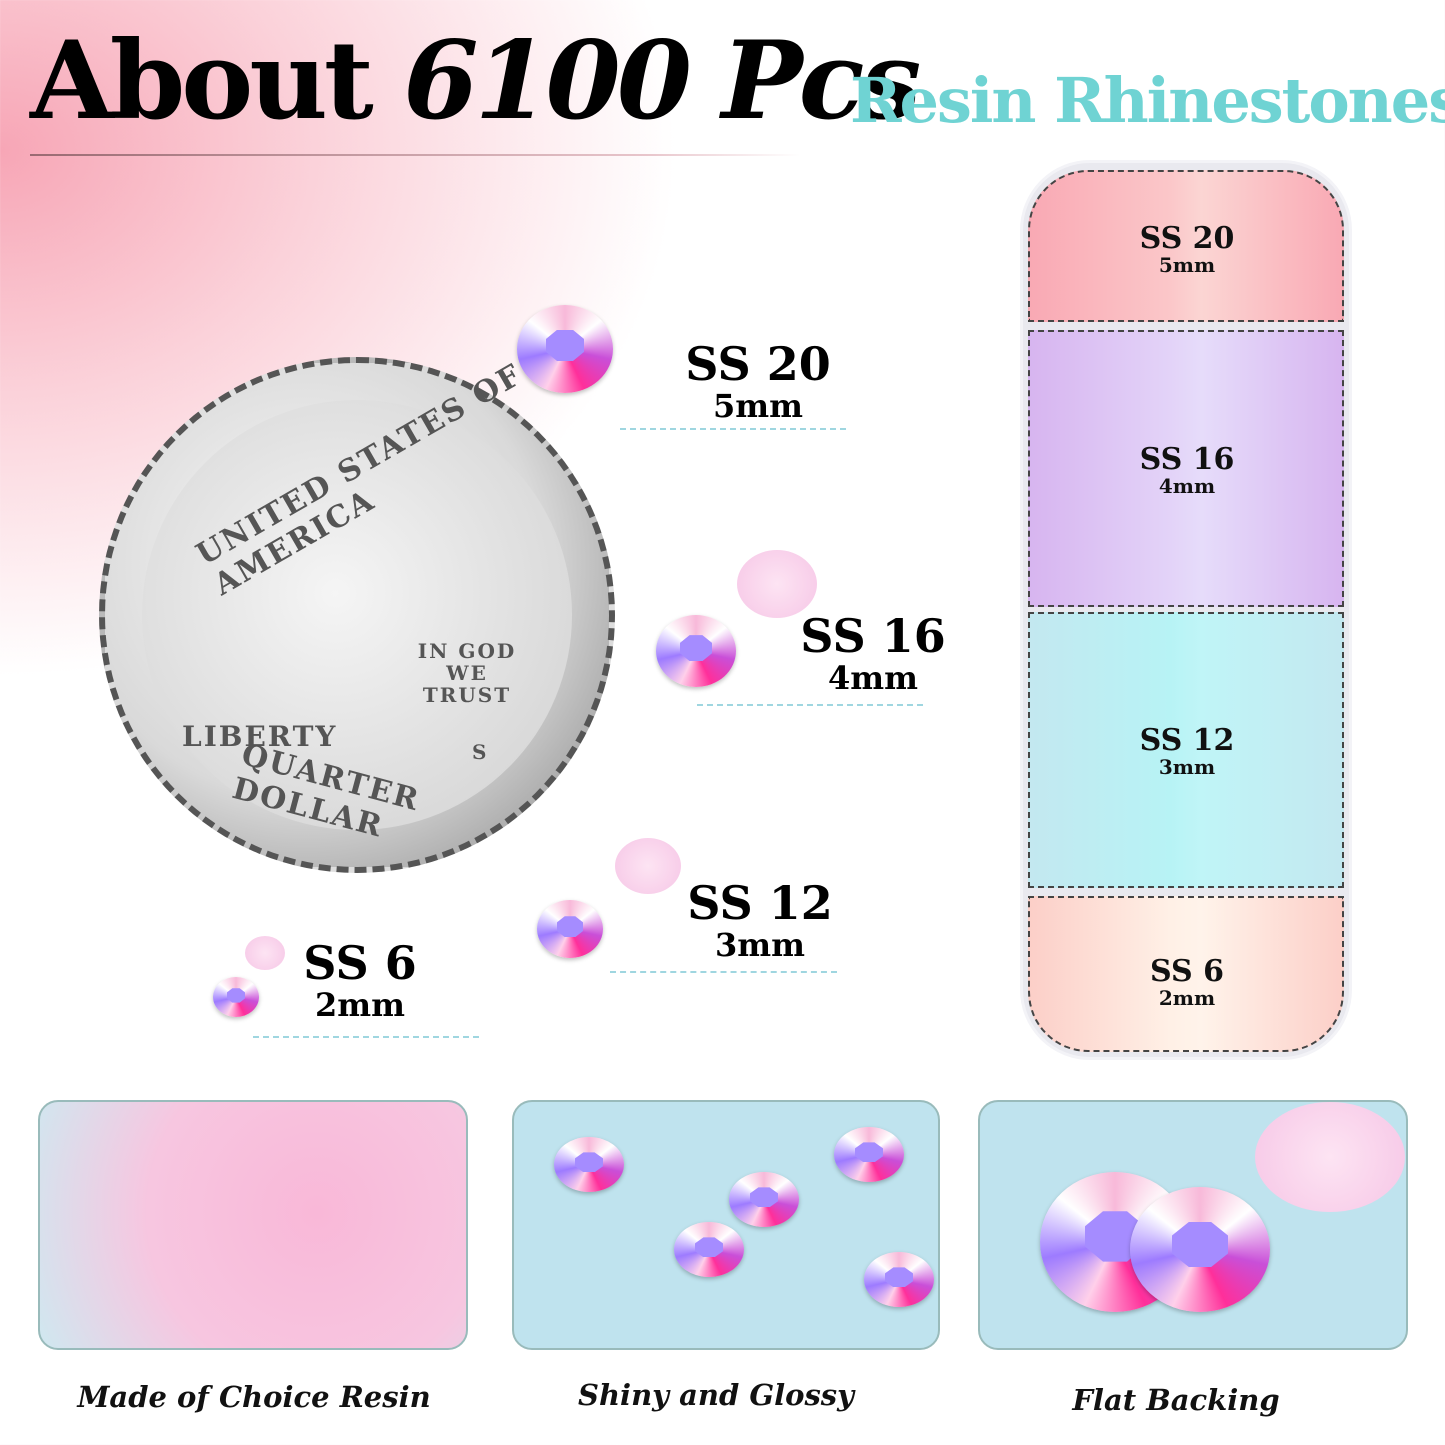  What do you see at coordinates (873, 653) in the screenshot?
I see `size-label-ss16: SS 16 4mm` at bounding box center [873, 653].